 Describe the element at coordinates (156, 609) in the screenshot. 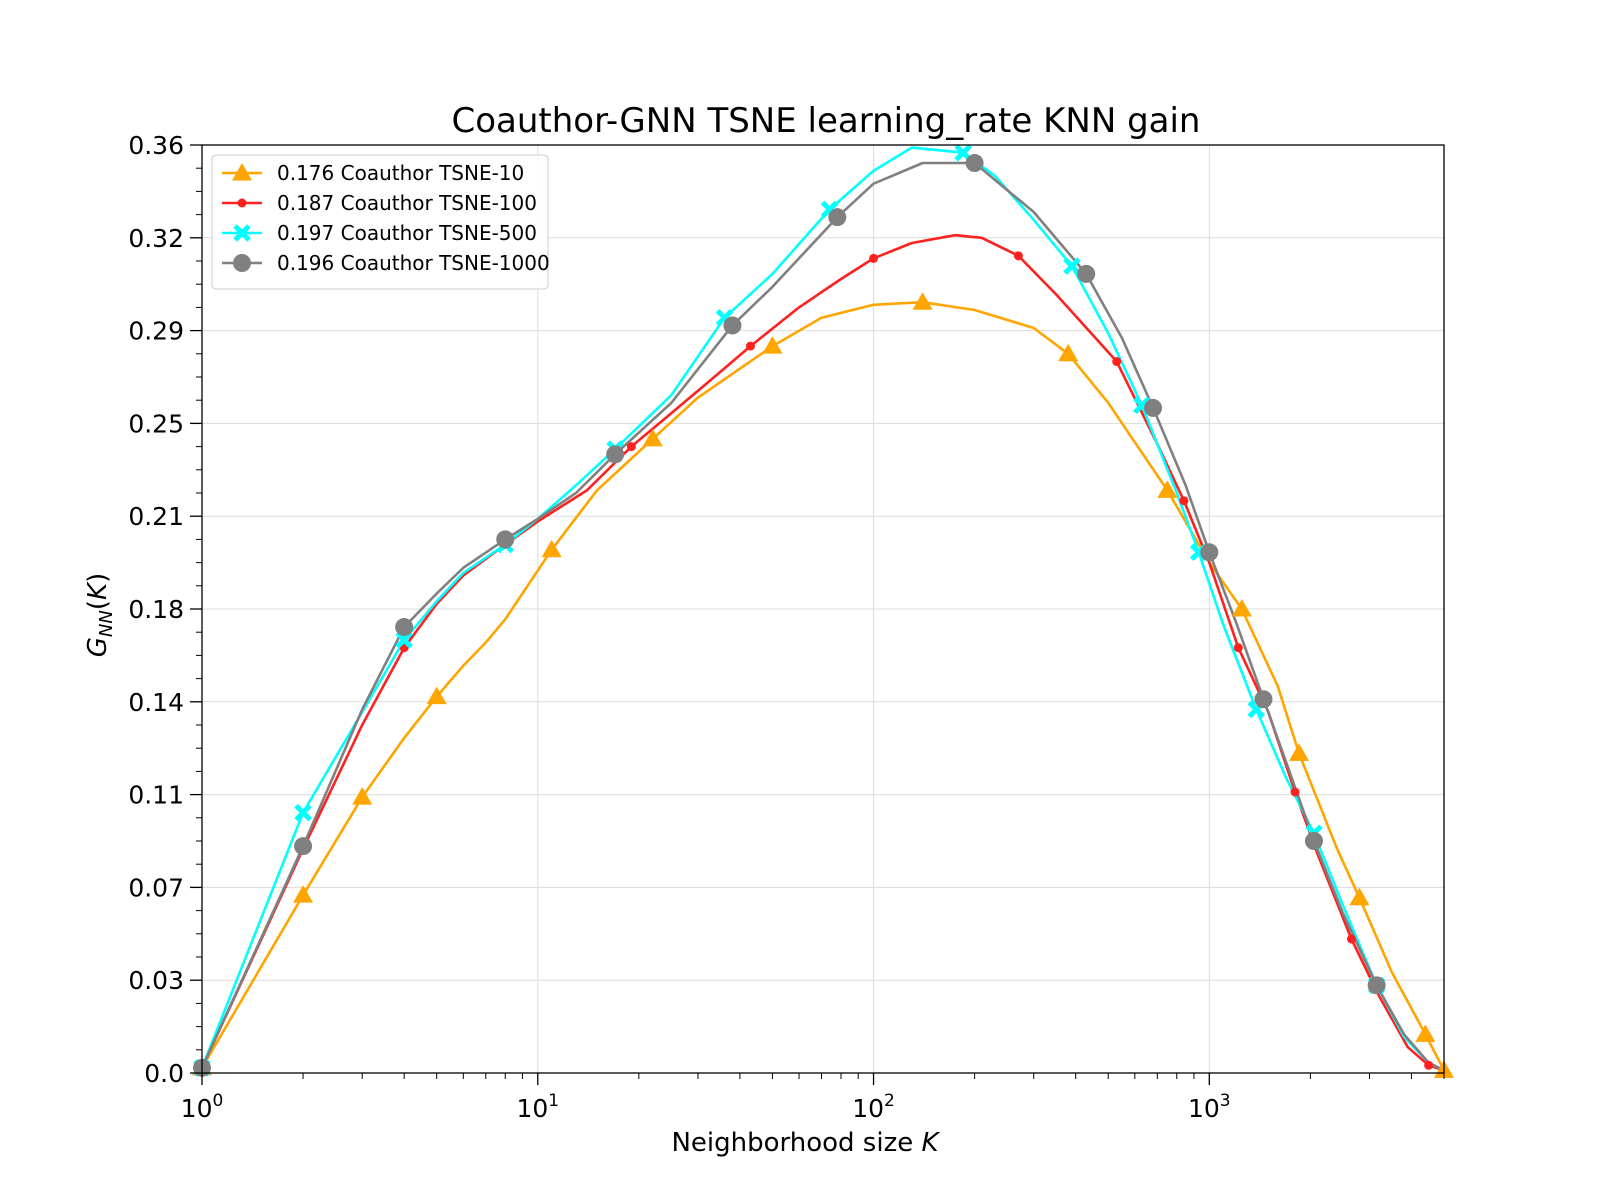

I see `y-tick-label: 0.18` at that location.